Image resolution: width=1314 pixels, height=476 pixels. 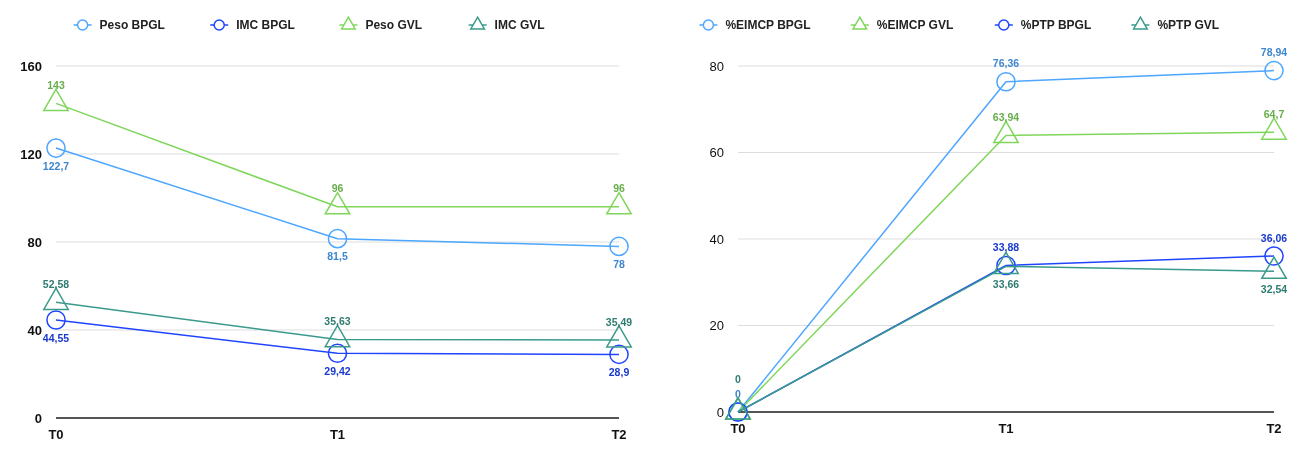 What do you see at coordinates (1274, 113) in the screenshot?
I see `data-label: 64,7` at bounding box center [1274, 113].